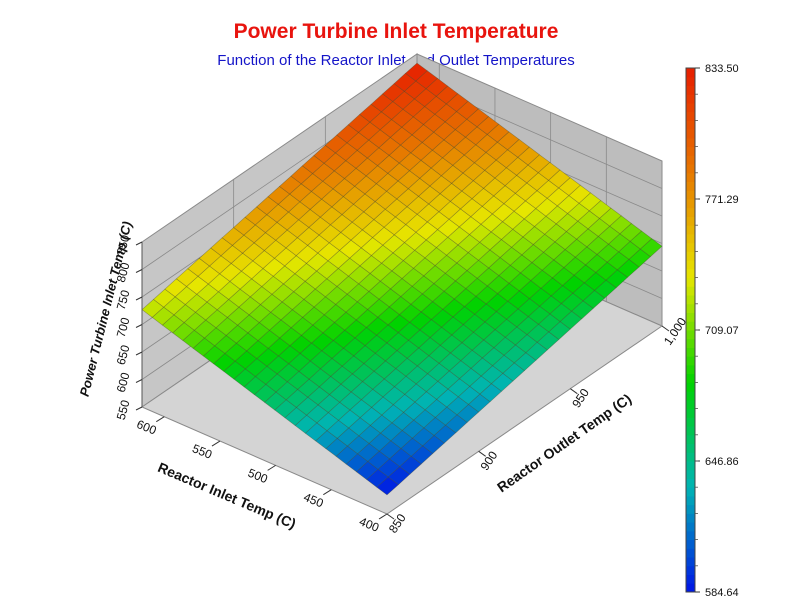 The width and height of the screenshot is (792, 611). What do you see at coordinates (123, 299) in the screenshot?
I see `z-tick-label: 750` at bounding box center [123, 299].